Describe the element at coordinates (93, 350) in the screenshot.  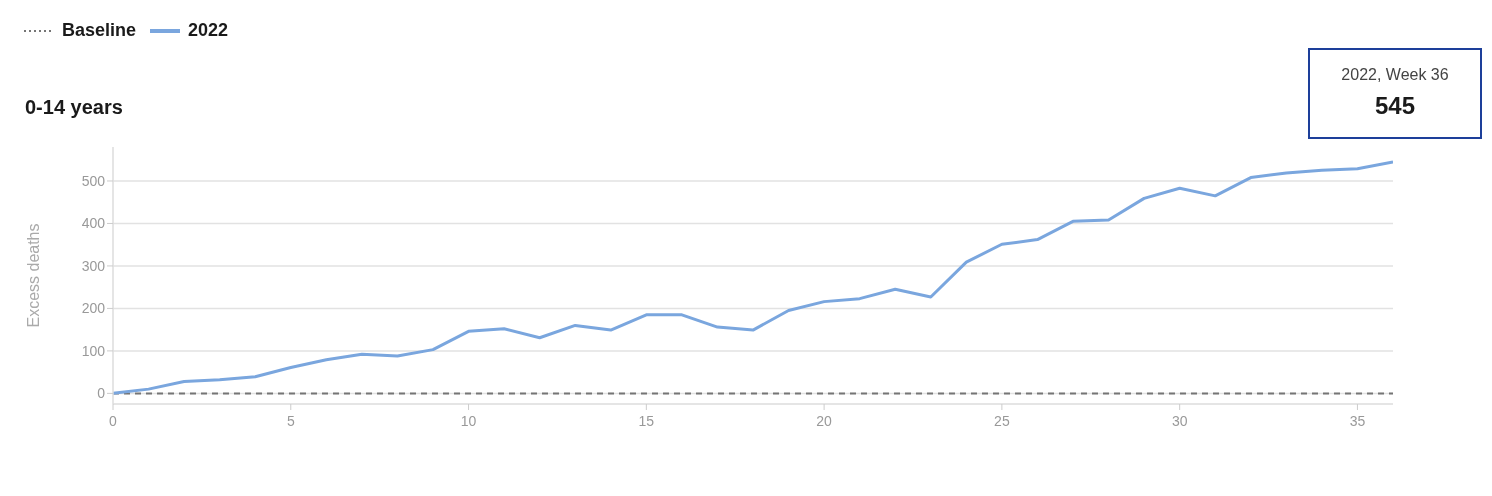
I see `y-tick-label: 100` at that location.